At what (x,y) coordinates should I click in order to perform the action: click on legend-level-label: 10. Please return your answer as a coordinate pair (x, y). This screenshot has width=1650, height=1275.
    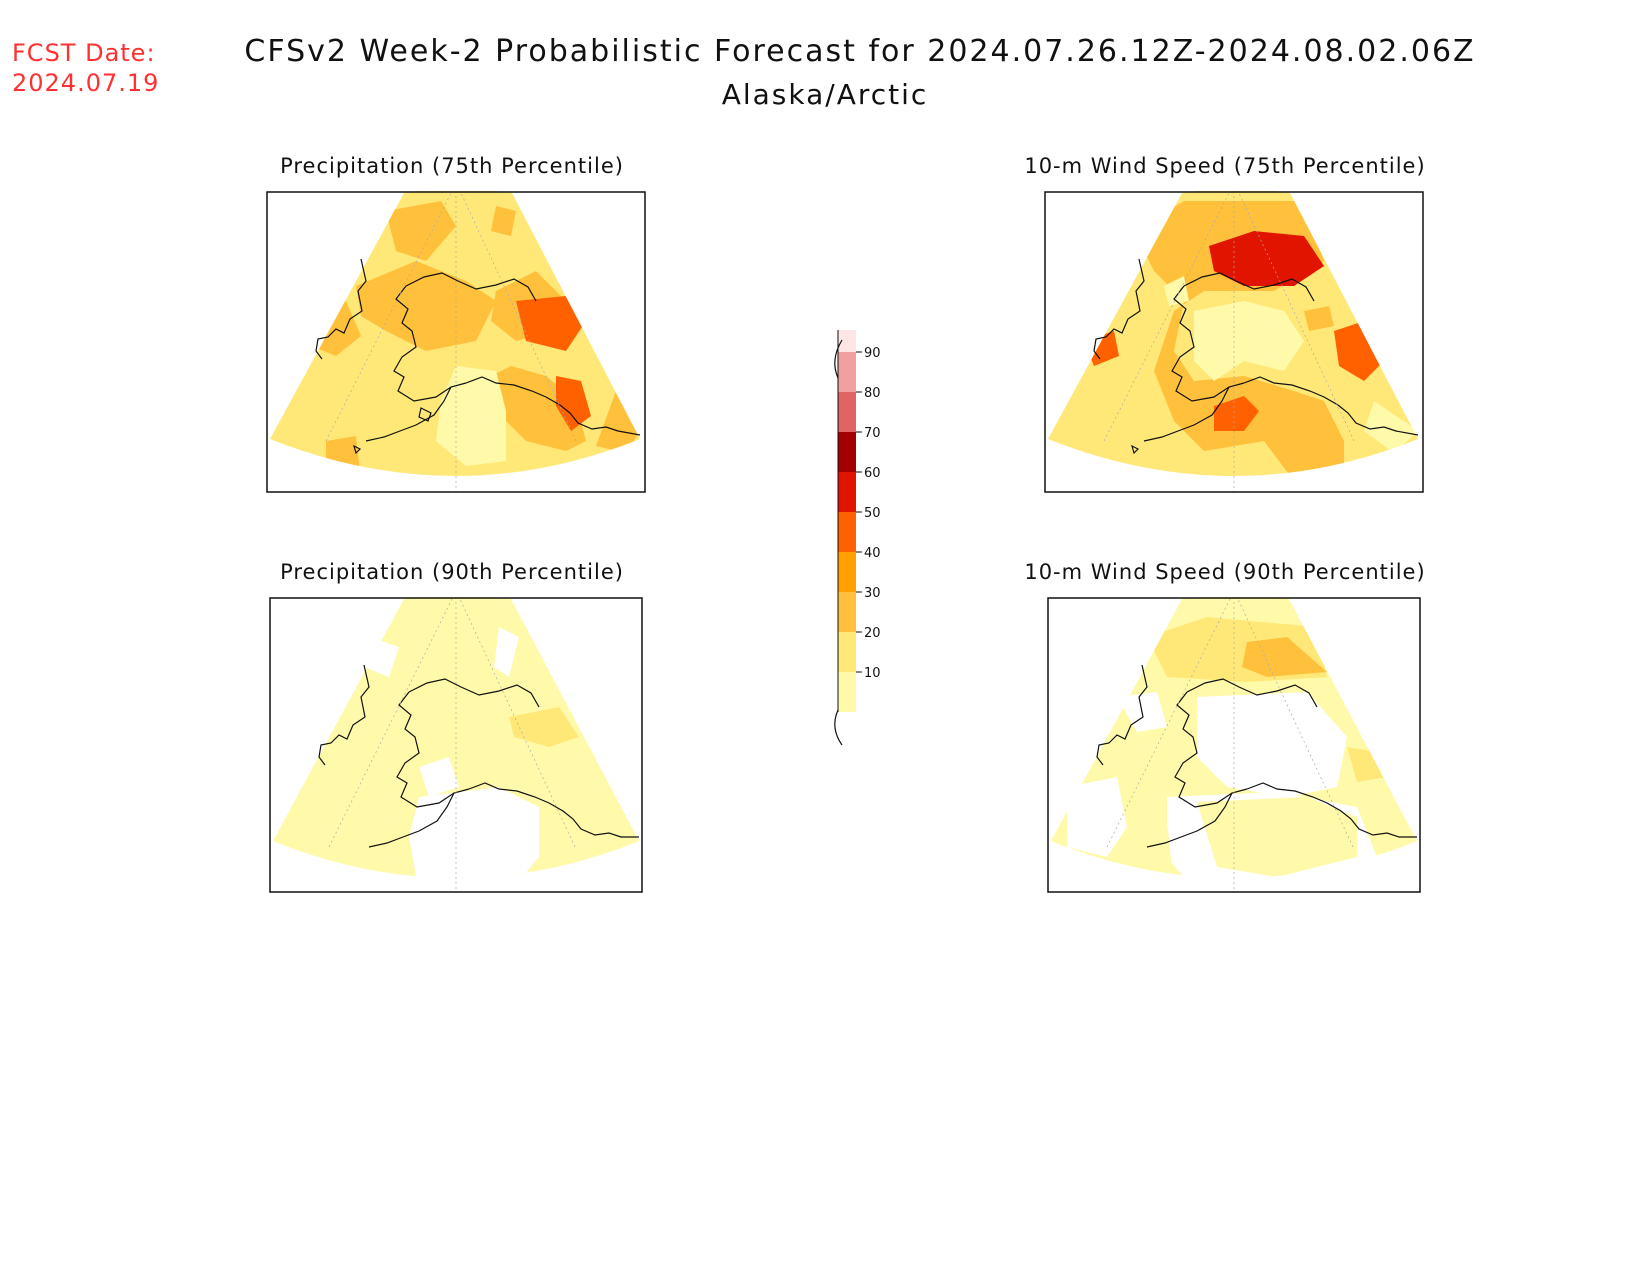
    Looking at the image, I should click on (872, 673).